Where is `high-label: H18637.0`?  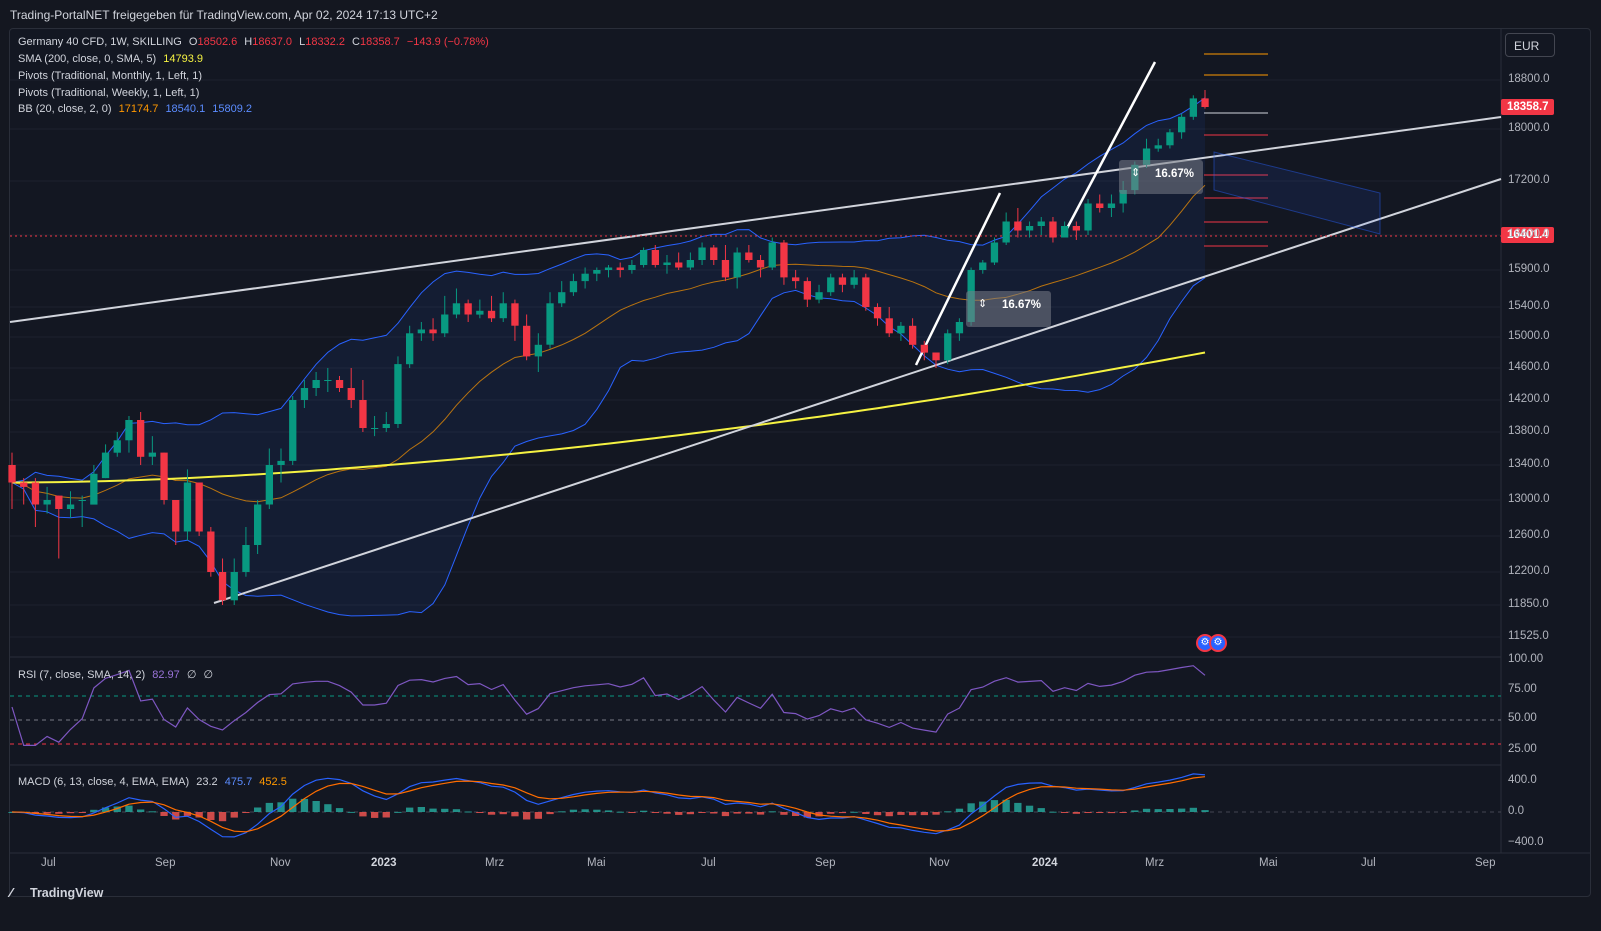
high-label: H18637.0 is located at coordinates (268, 42).